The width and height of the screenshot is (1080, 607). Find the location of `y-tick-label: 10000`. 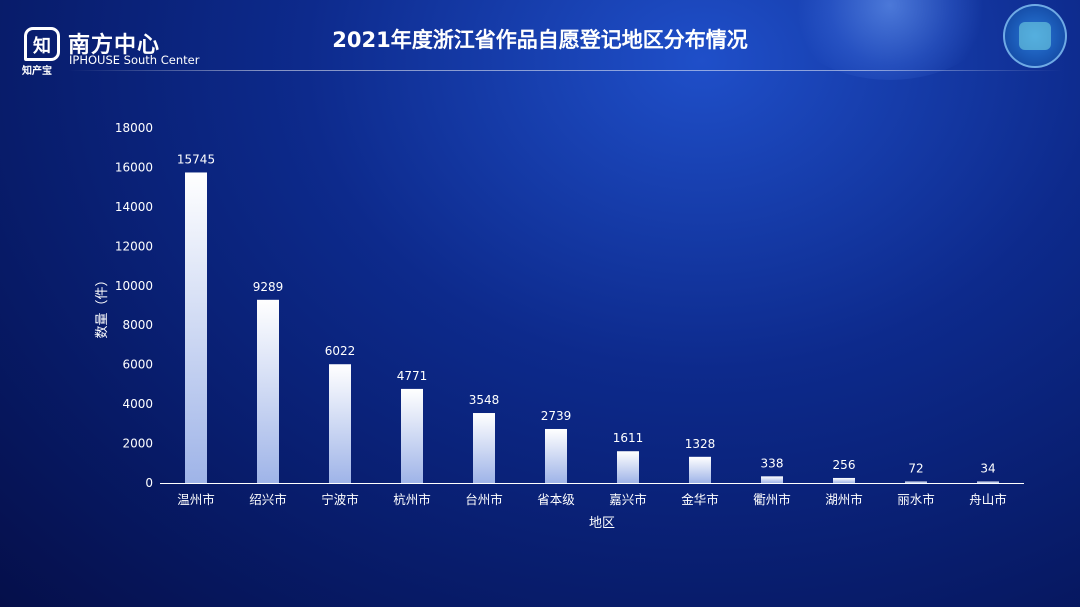

y-tick-label: 10000 is located at coordinates (134, 286).